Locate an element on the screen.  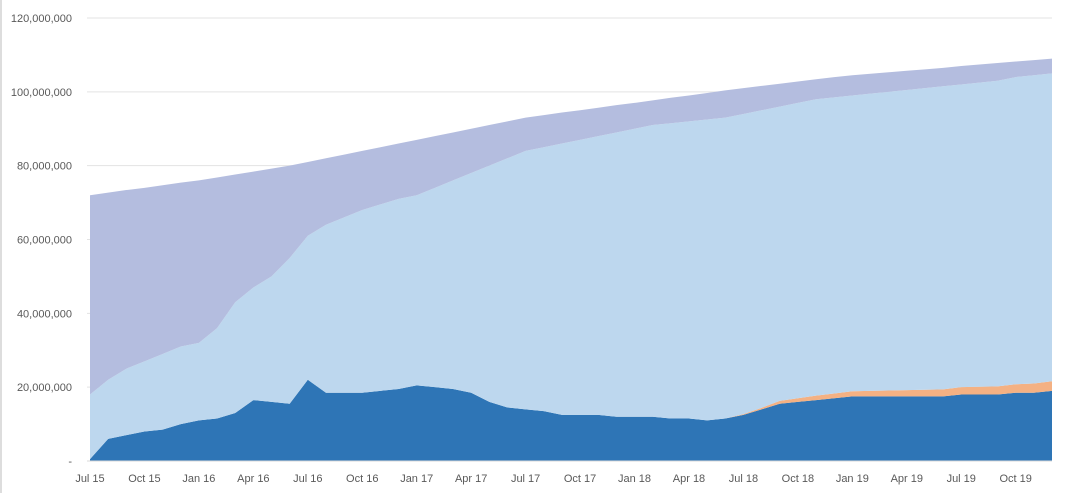
x-tick-label: Apr 19 is located at coordinates (907, 479).